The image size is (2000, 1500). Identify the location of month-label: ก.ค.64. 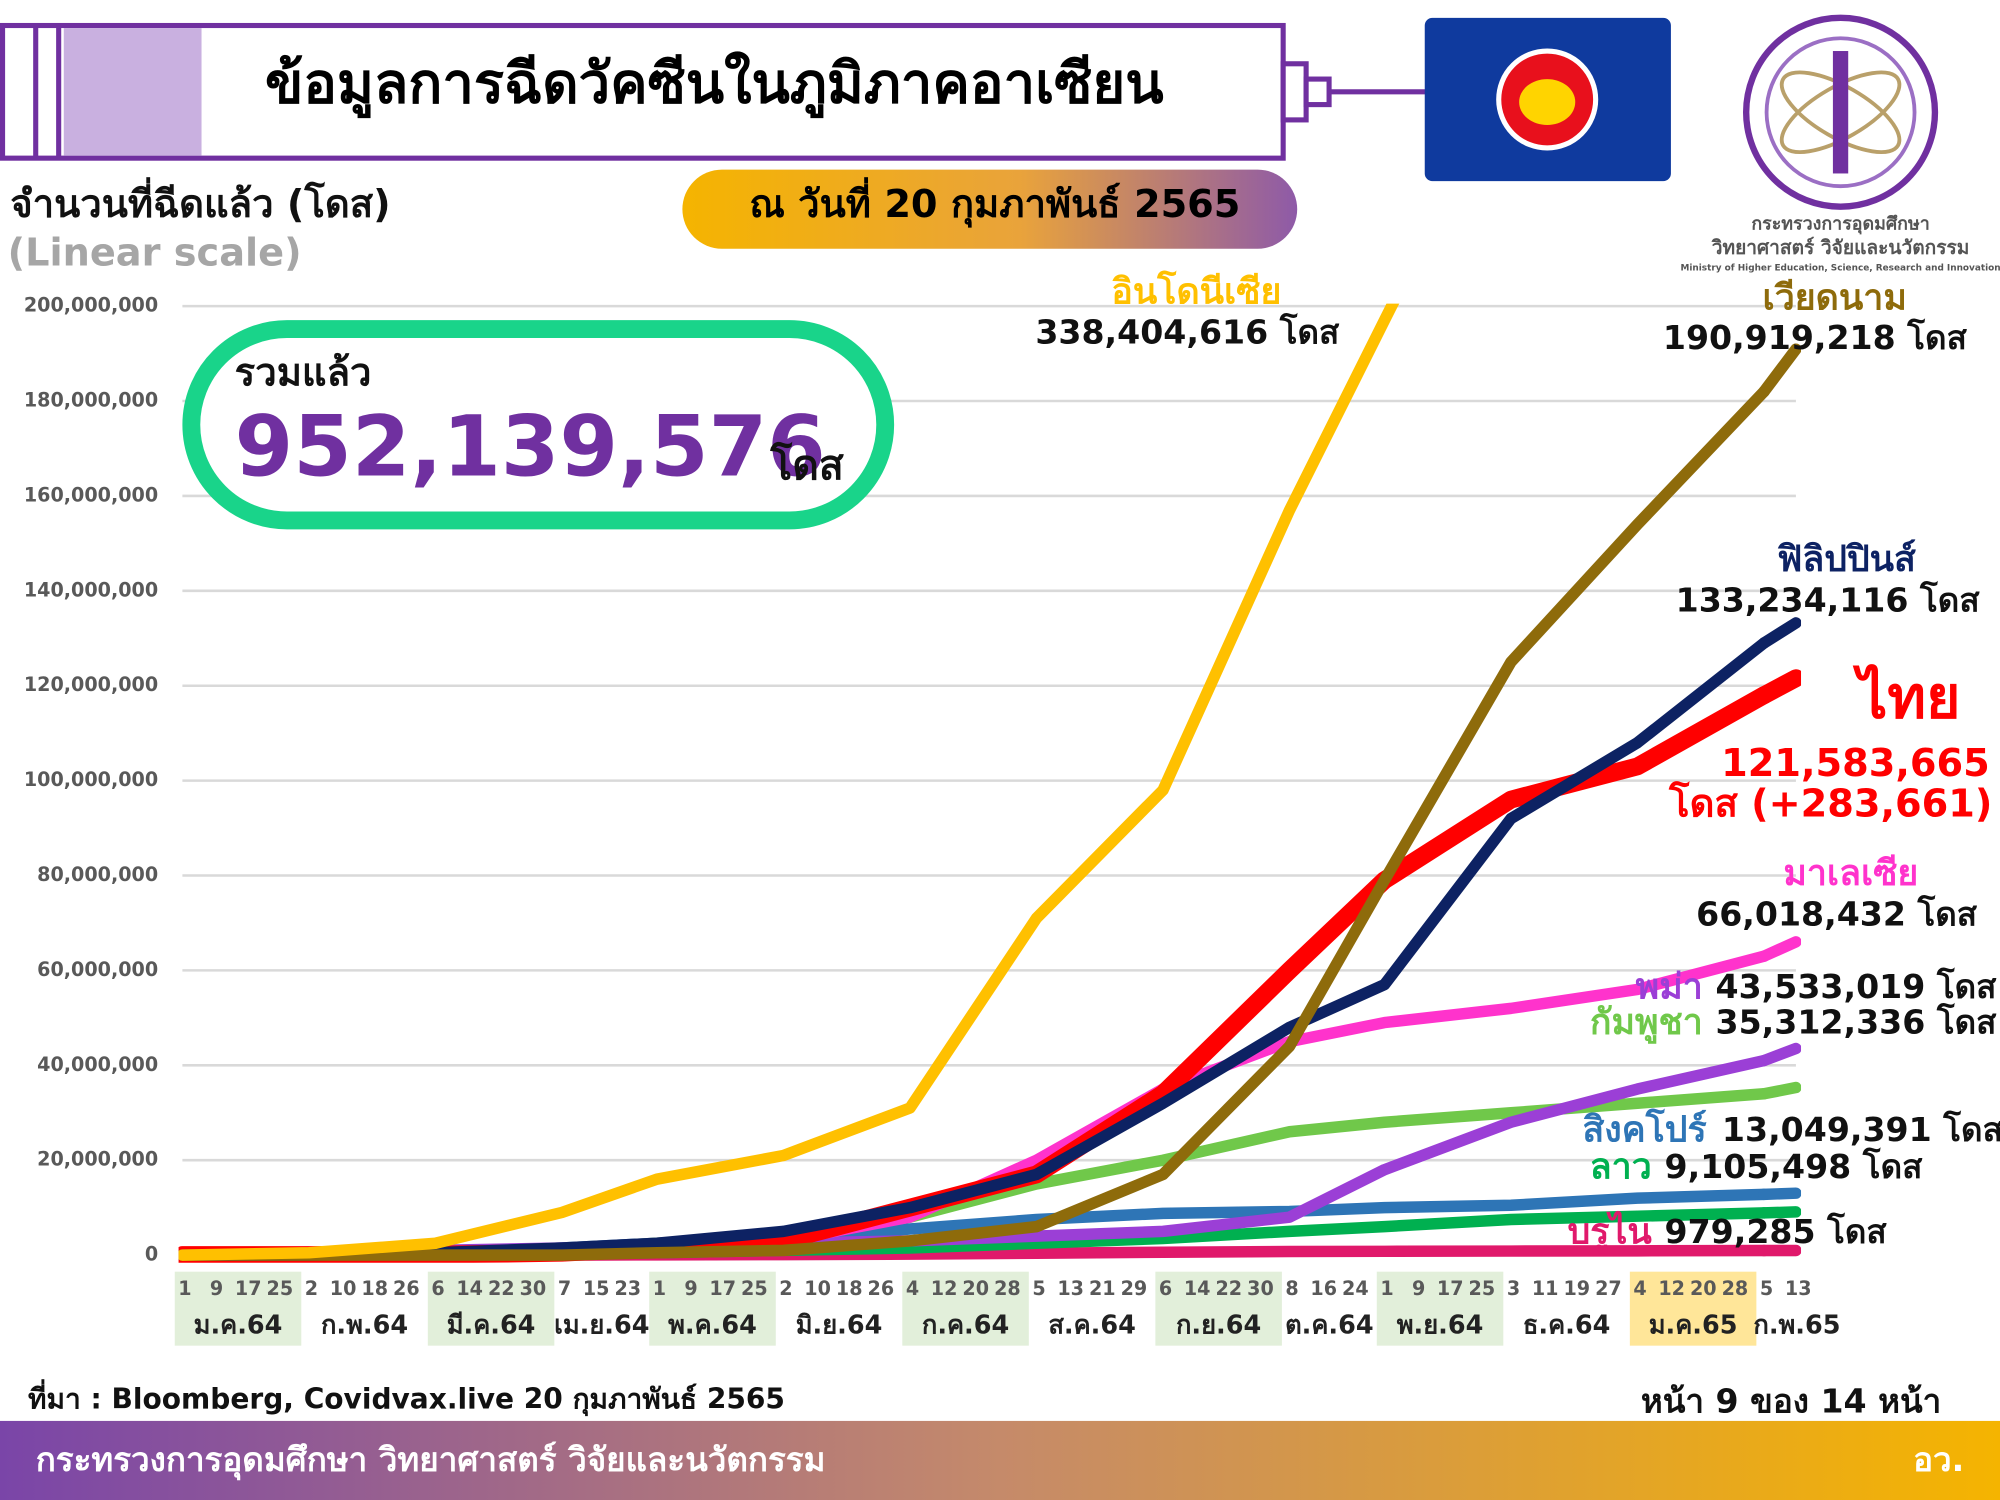
(965, 1326).